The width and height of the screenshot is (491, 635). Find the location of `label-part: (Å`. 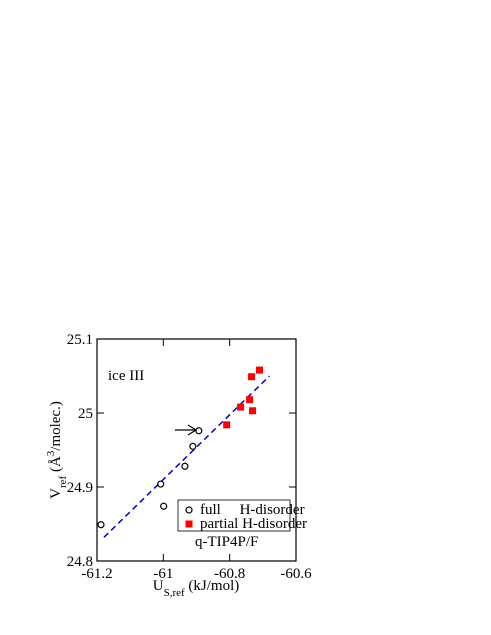

label-part: (Å is located at coordinates (56, 466).